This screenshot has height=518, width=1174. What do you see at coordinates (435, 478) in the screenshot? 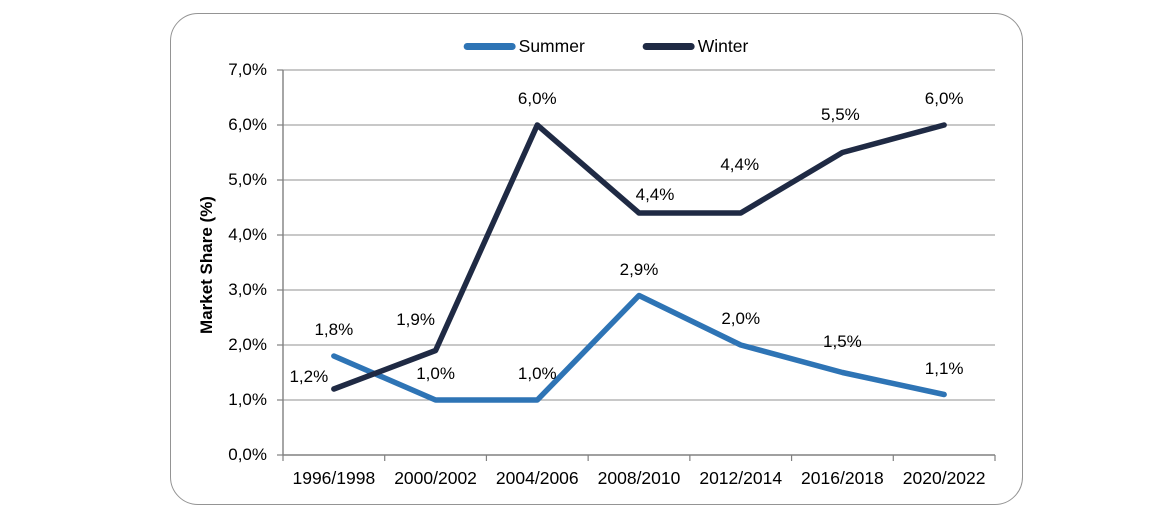
I see `x-tick-label: 2000/2002` at bounding box center [435, 478].